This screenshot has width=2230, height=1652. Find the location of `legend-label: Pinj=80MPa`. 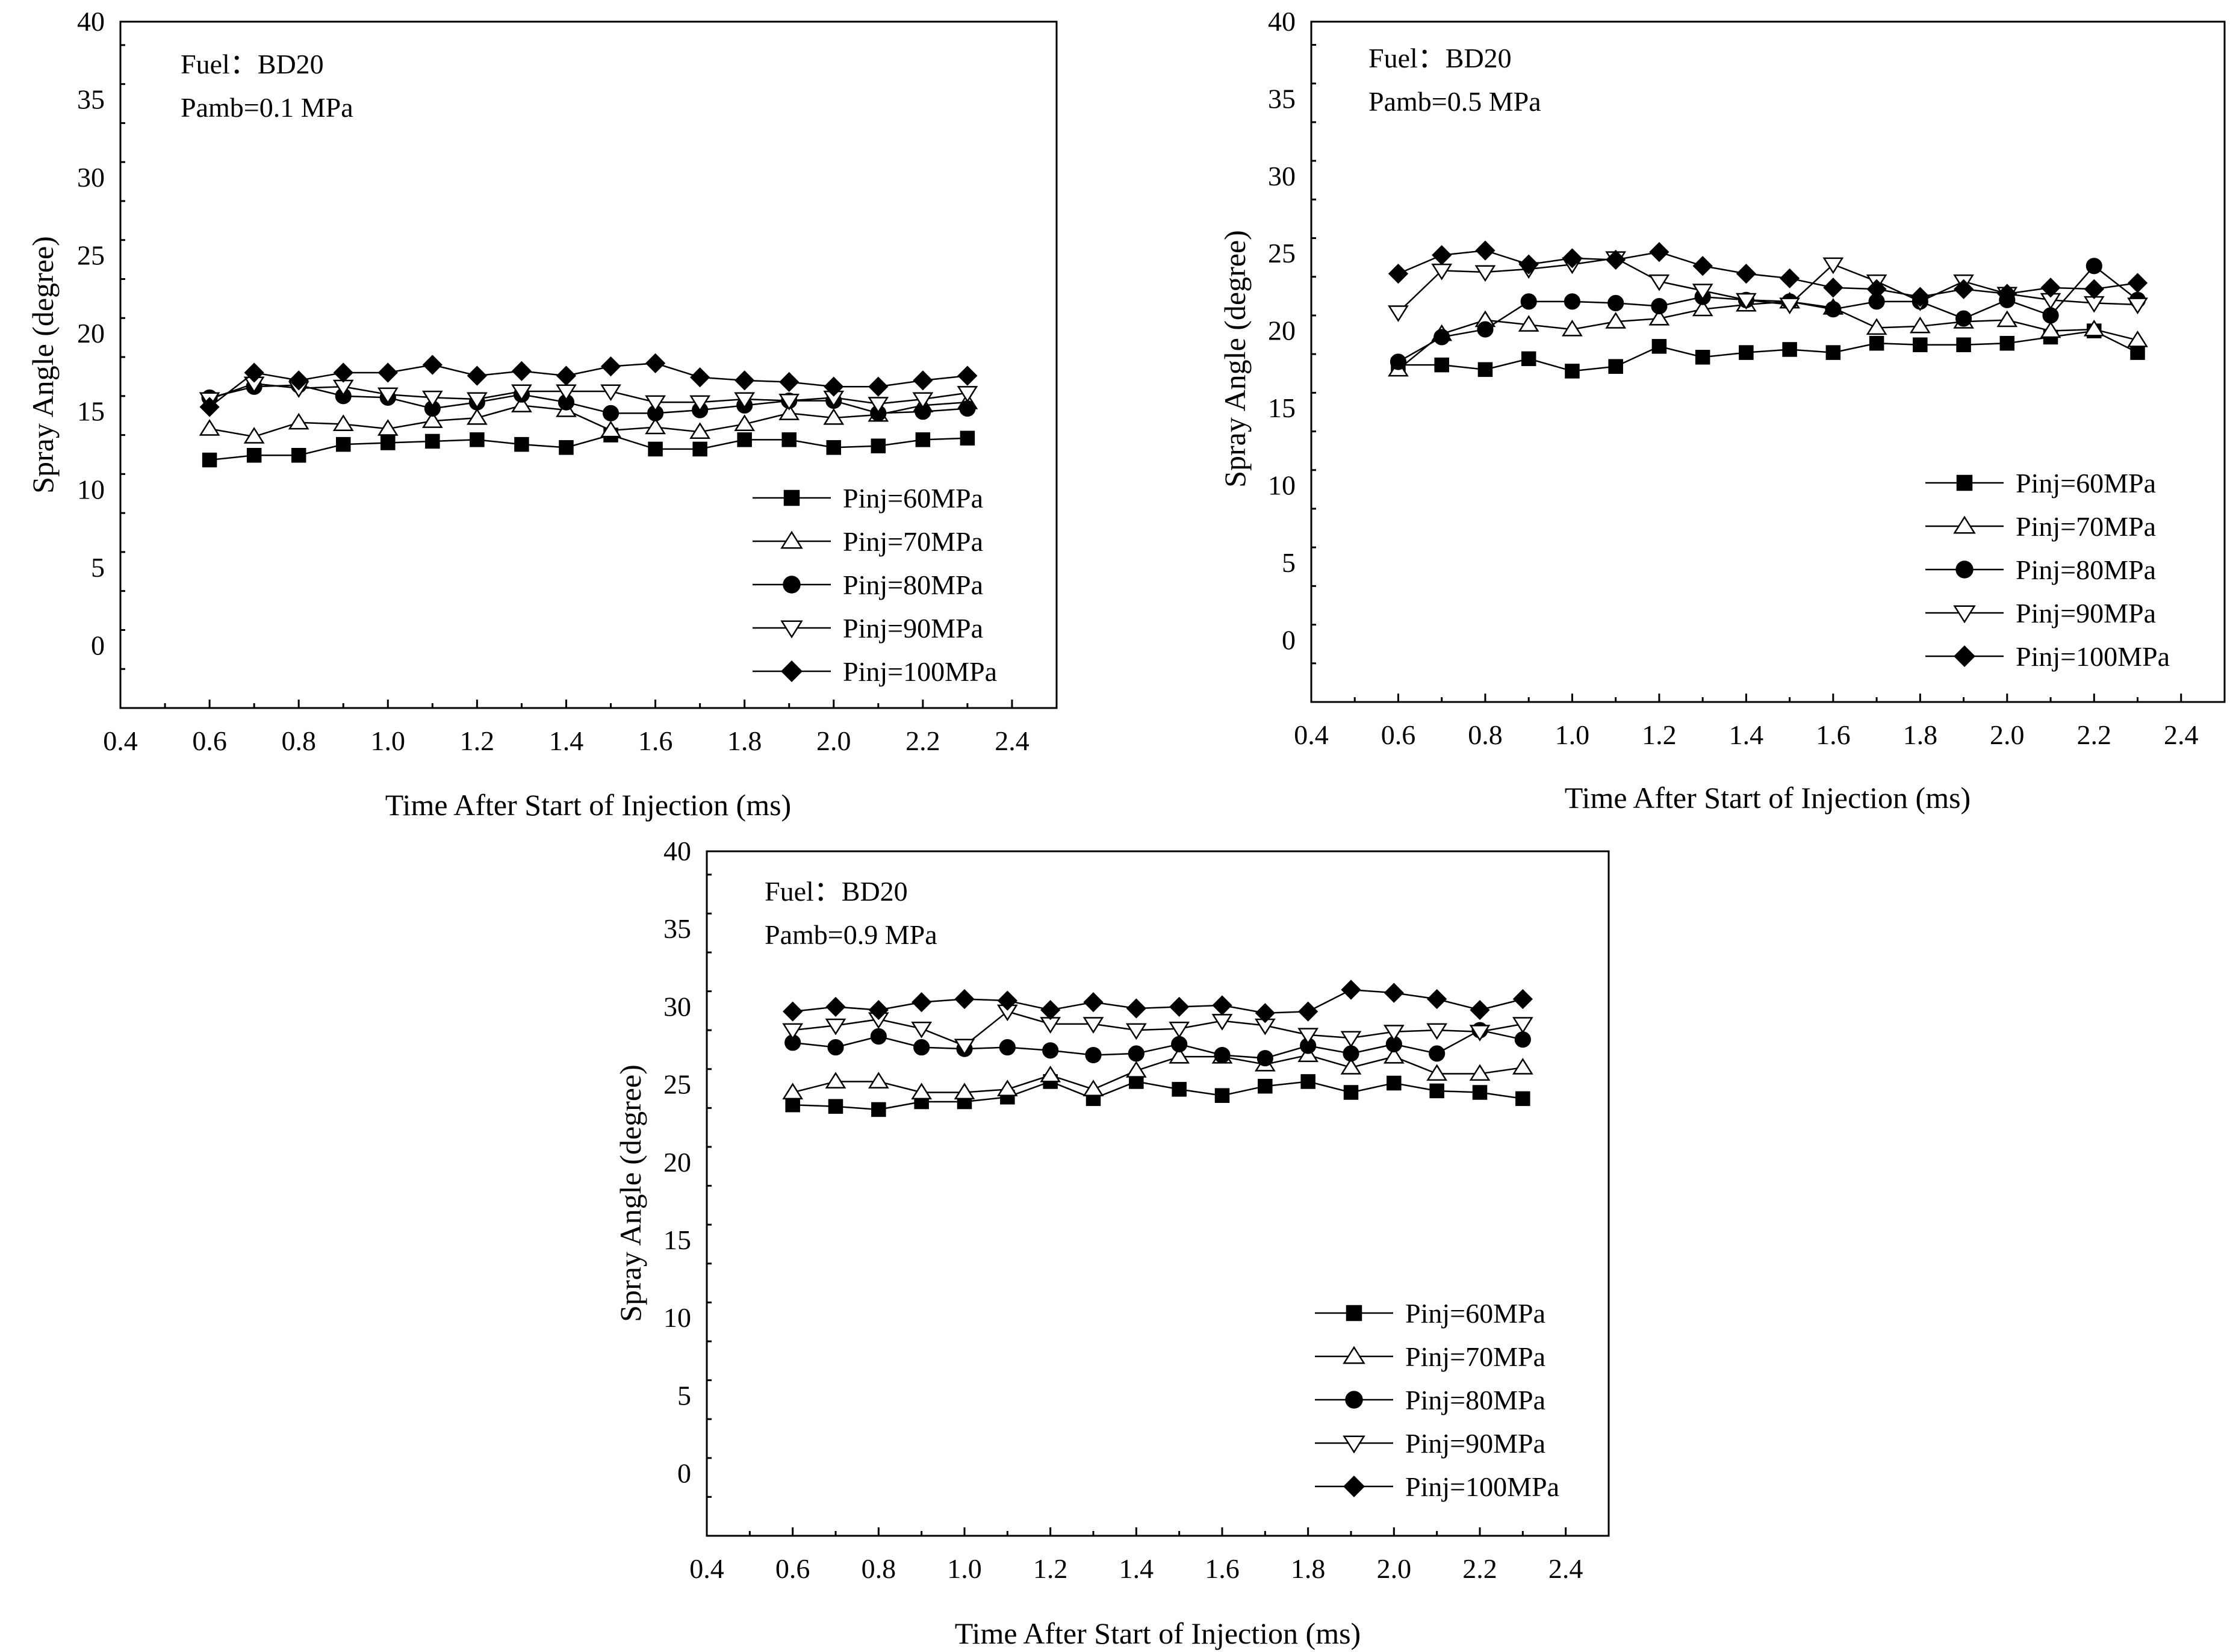

legend-label: Pinj=80MPa is located at coordinates (1475, 1400).